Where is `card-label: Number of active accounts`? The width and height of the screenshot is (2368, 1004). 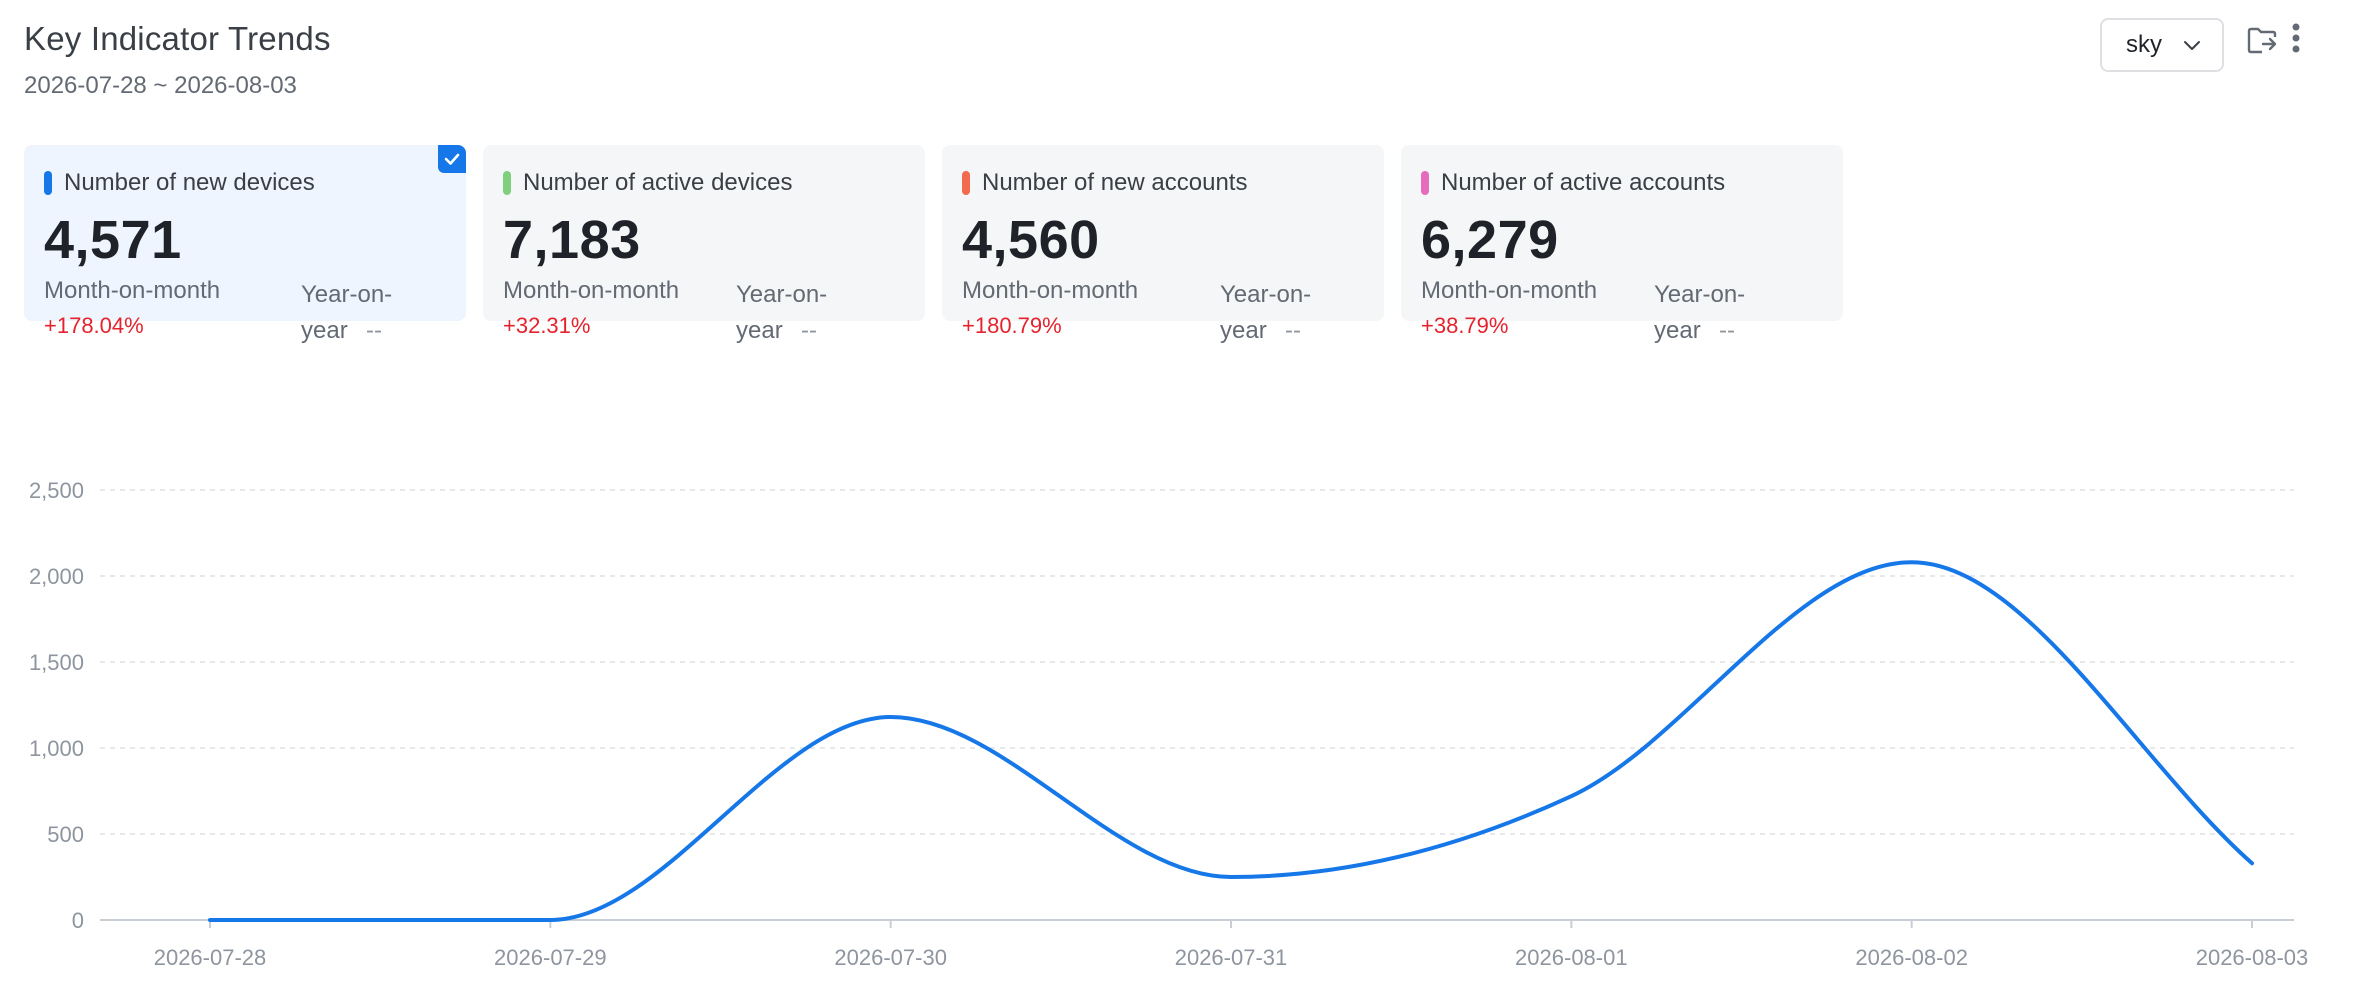
card-label: Number of active accounts is located at coordinates (1583, 182).